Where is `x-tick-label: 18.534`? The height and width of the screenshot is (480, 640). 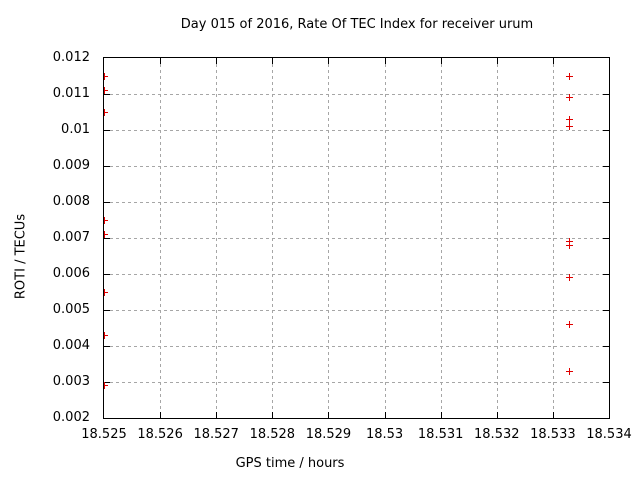
x-tick-label: 18.534 is located at coordinates (609, 434).